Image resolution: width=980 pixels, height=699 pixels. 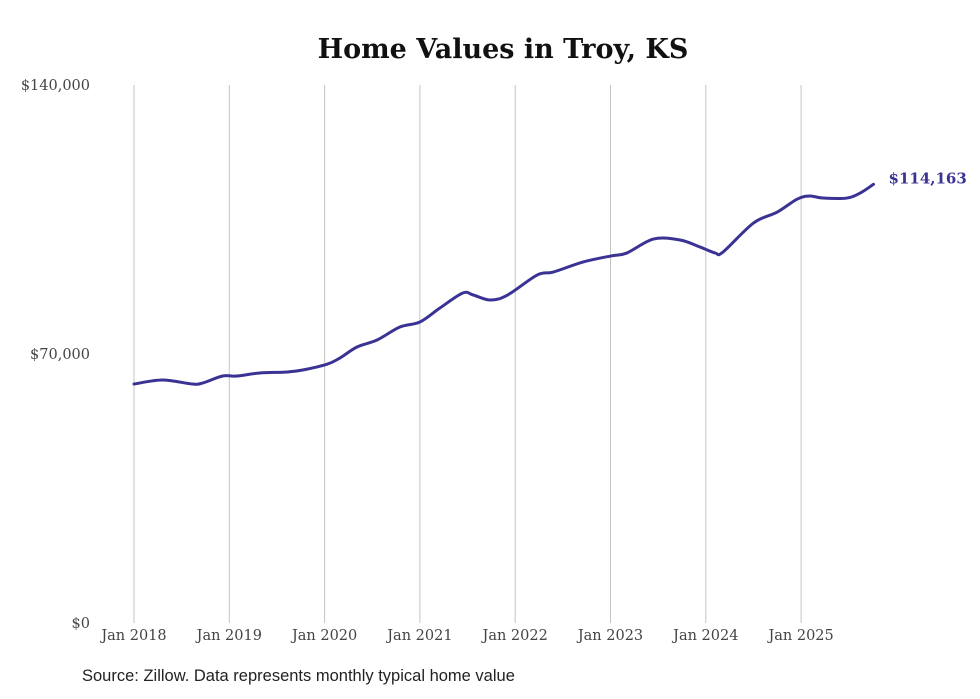 I want to click on y-tick-label: $0, so click(x=81, y=624).